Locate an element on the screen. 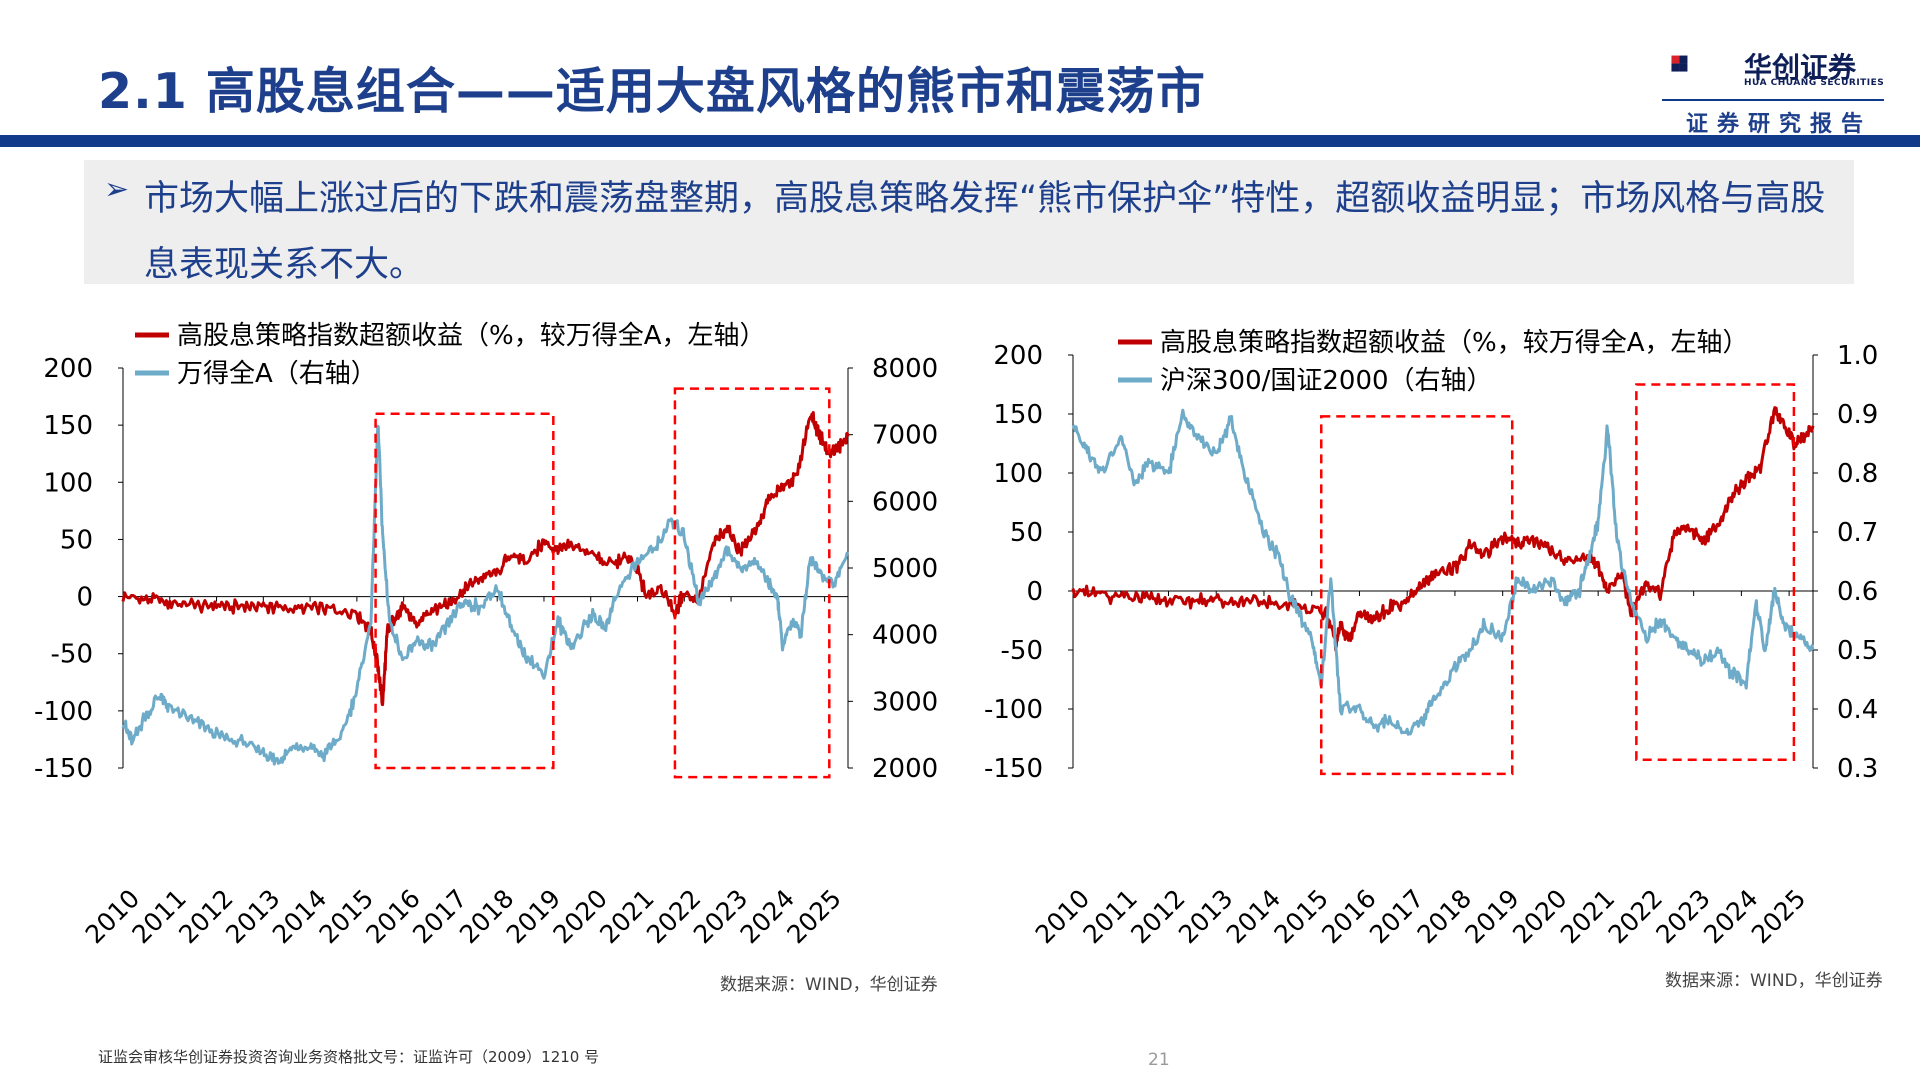 Image resolution: width=1920 pixels, height=1080 pixels. logo-divider is located at coordinates (1773, 100).